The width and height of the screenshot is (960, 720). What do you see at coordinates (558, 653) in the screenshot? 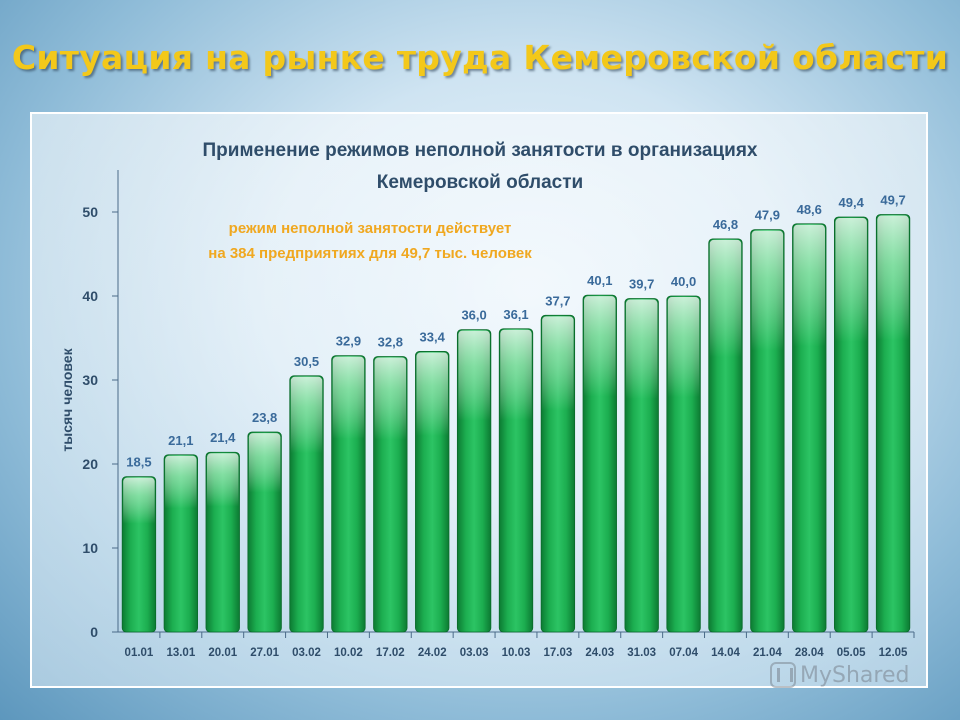
I see `x-tick-label: 17.03` at bounding box center [558, 653].